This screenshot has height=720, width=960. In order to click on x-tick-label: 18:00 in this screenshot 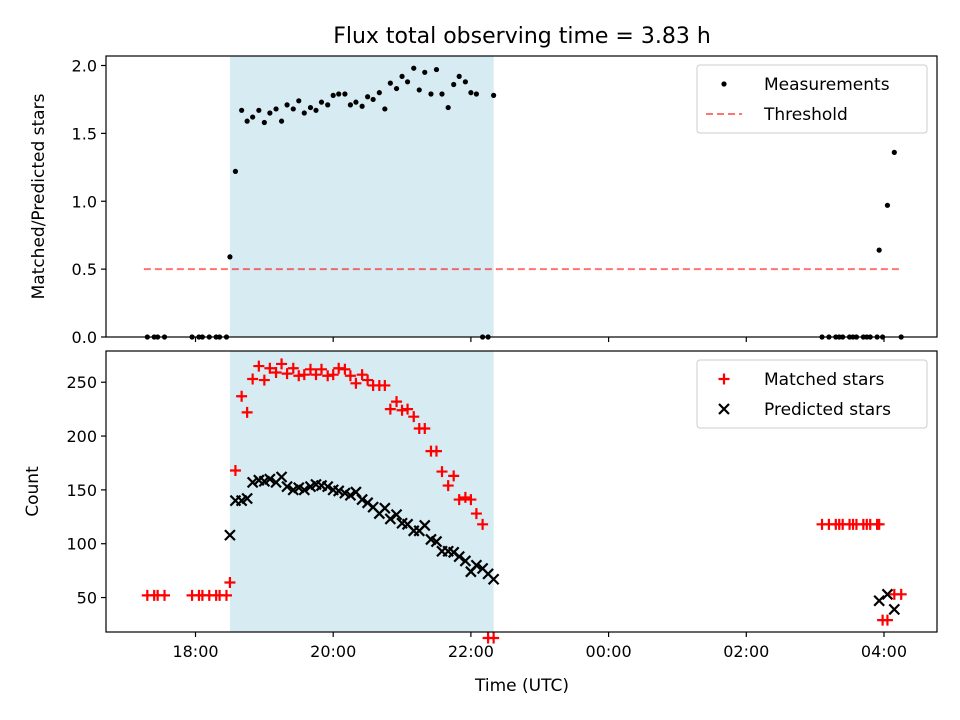, I will do `click(195, 651)`.